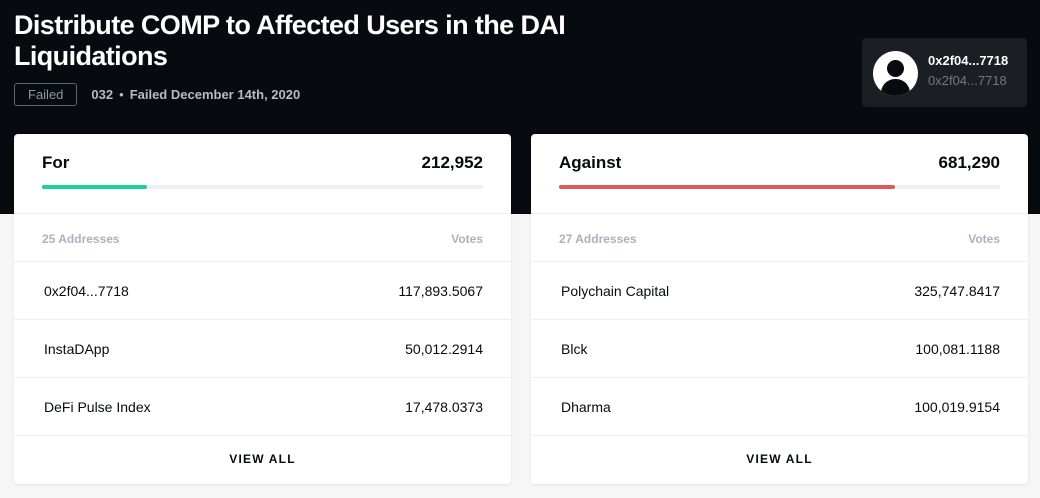  What do you see at coordinates (779, 237) in the screenshot?
I see `against-list-header: 27 Addresses Votes` at bounding box center [779, 237].